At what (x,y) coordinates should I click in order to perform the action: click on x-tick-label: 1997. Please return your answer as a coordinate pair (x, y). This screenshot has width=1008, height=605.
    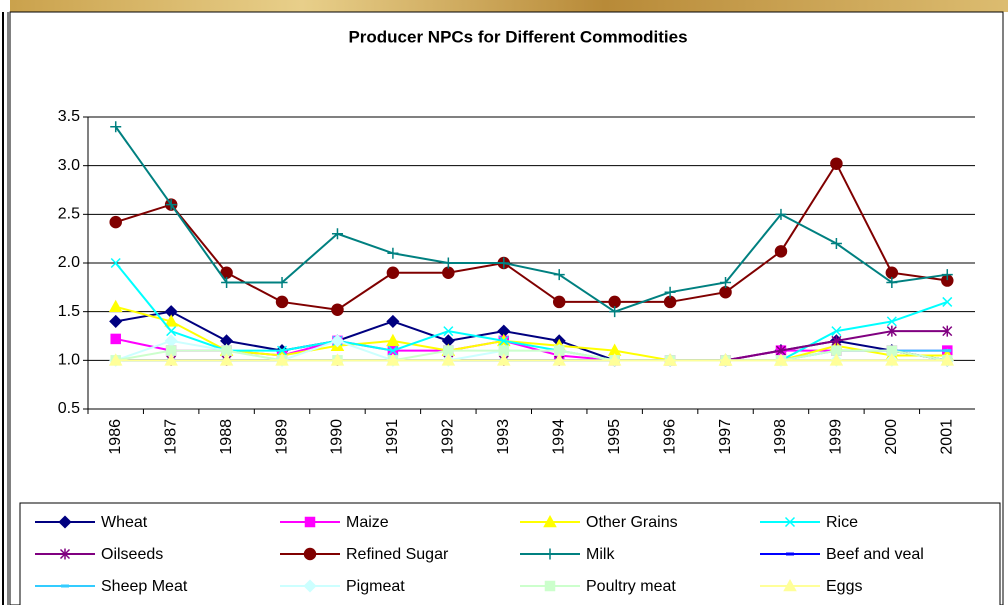
    Looking at the image, I should click on (725, 437).